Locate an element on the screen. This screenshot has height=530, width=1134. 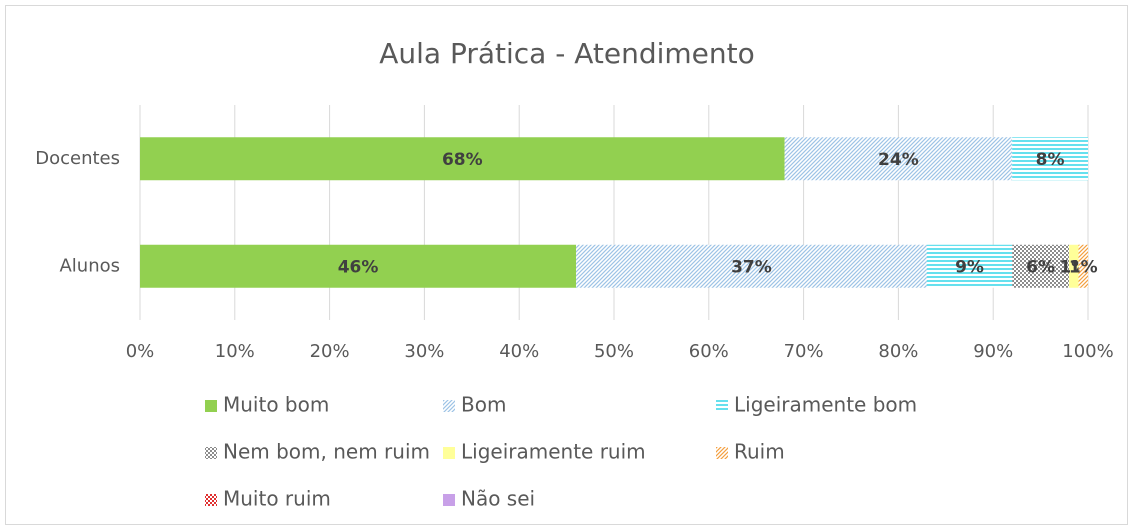
x-tick-label: 100% is located at coordinates (1087, 351).